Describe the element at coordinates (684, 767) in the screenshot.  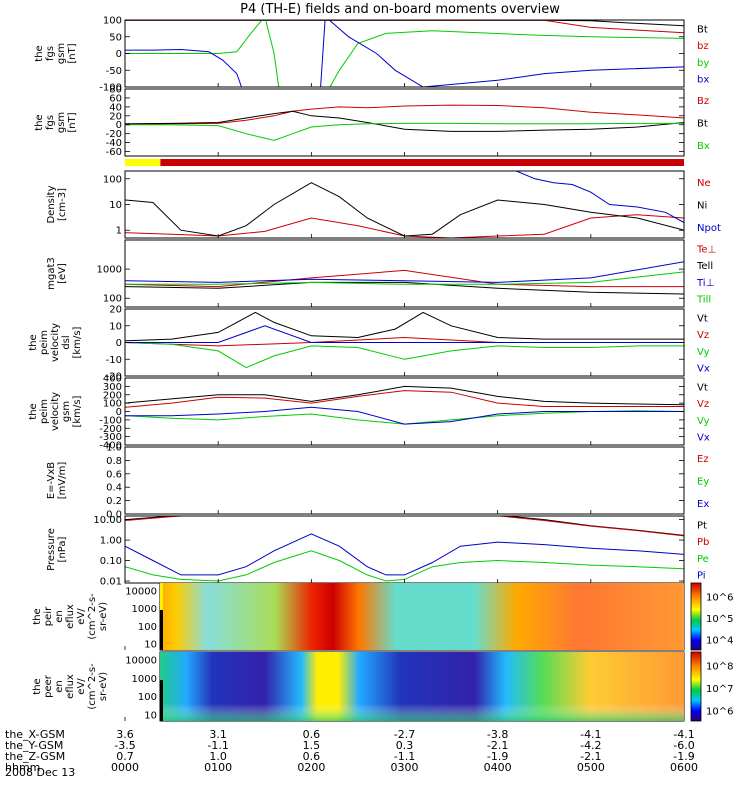
I see `ephemeris-value: 0600` at that location.